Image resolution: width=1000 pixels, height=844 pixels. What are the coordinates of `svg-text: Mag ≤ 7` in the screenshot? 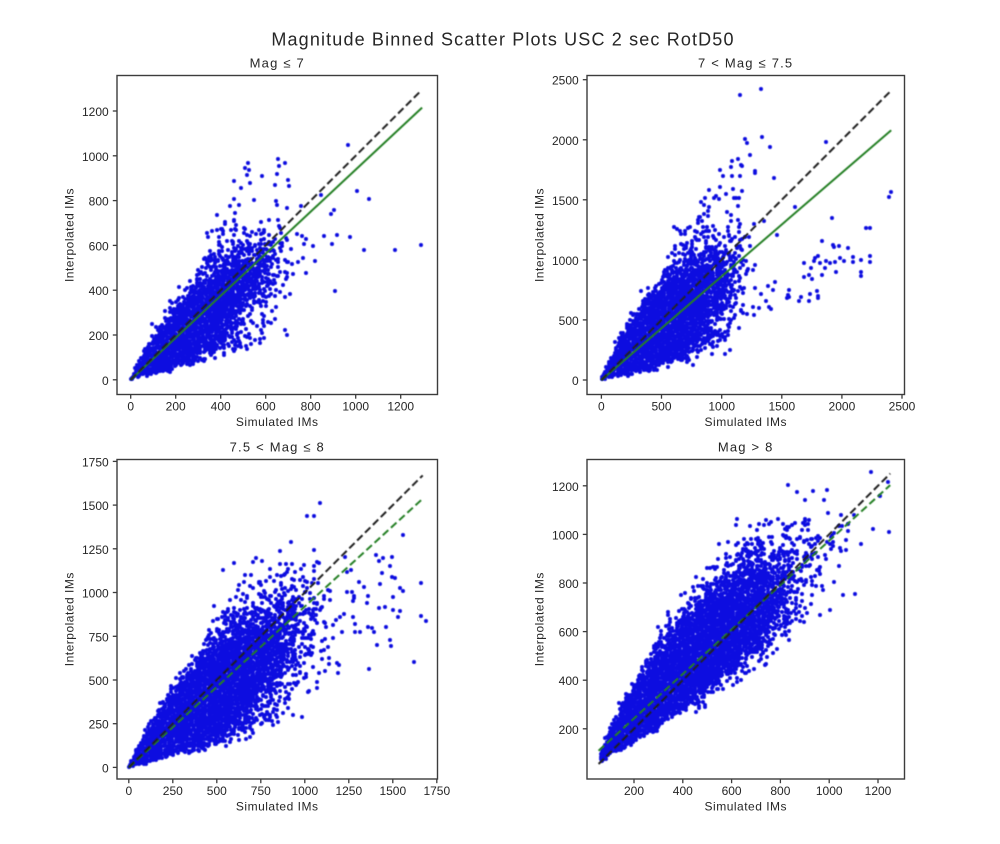 It's located at (277, 63).